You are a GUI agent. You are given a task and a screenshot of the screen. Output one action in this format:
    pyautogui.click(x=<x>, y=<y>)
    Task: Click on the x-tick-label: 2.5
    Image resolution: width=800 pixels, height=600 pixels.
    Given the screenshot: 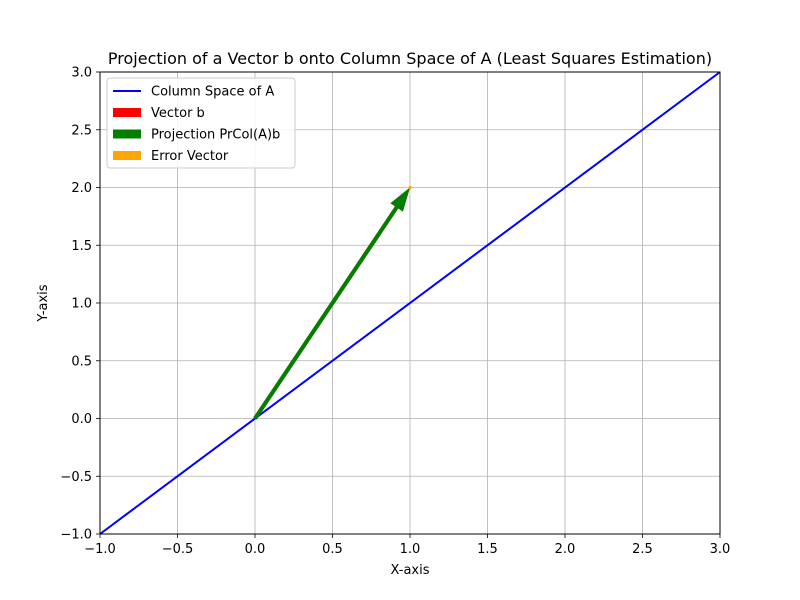 What is the action you would take?
    pyautogui.click(x=642, y=549)
    